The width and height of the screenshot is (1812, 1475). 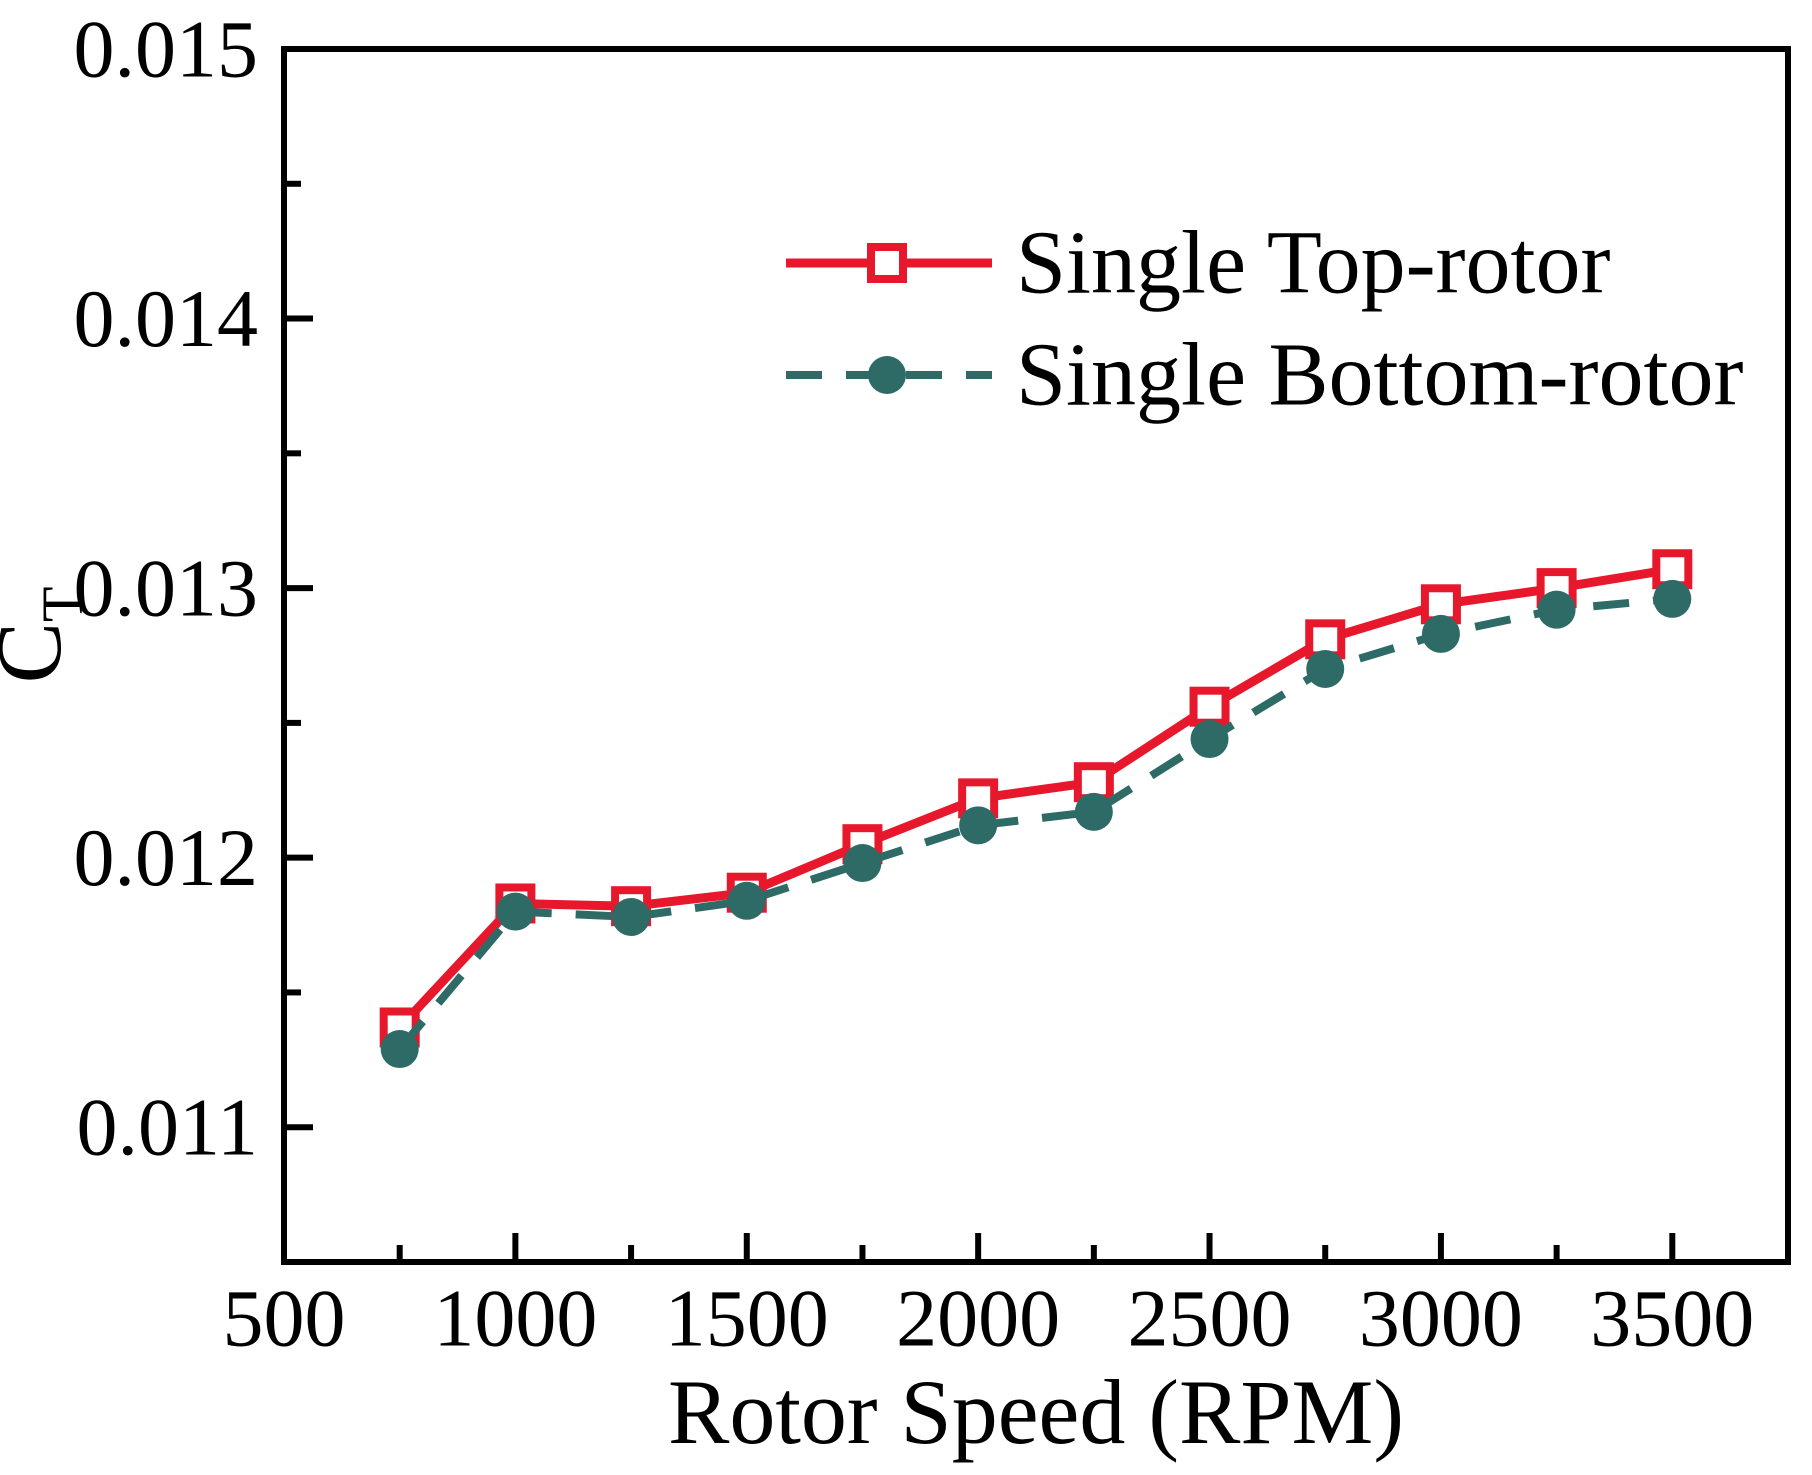 I want to click on y-axis-title: CT, so click(x=47, y=635).